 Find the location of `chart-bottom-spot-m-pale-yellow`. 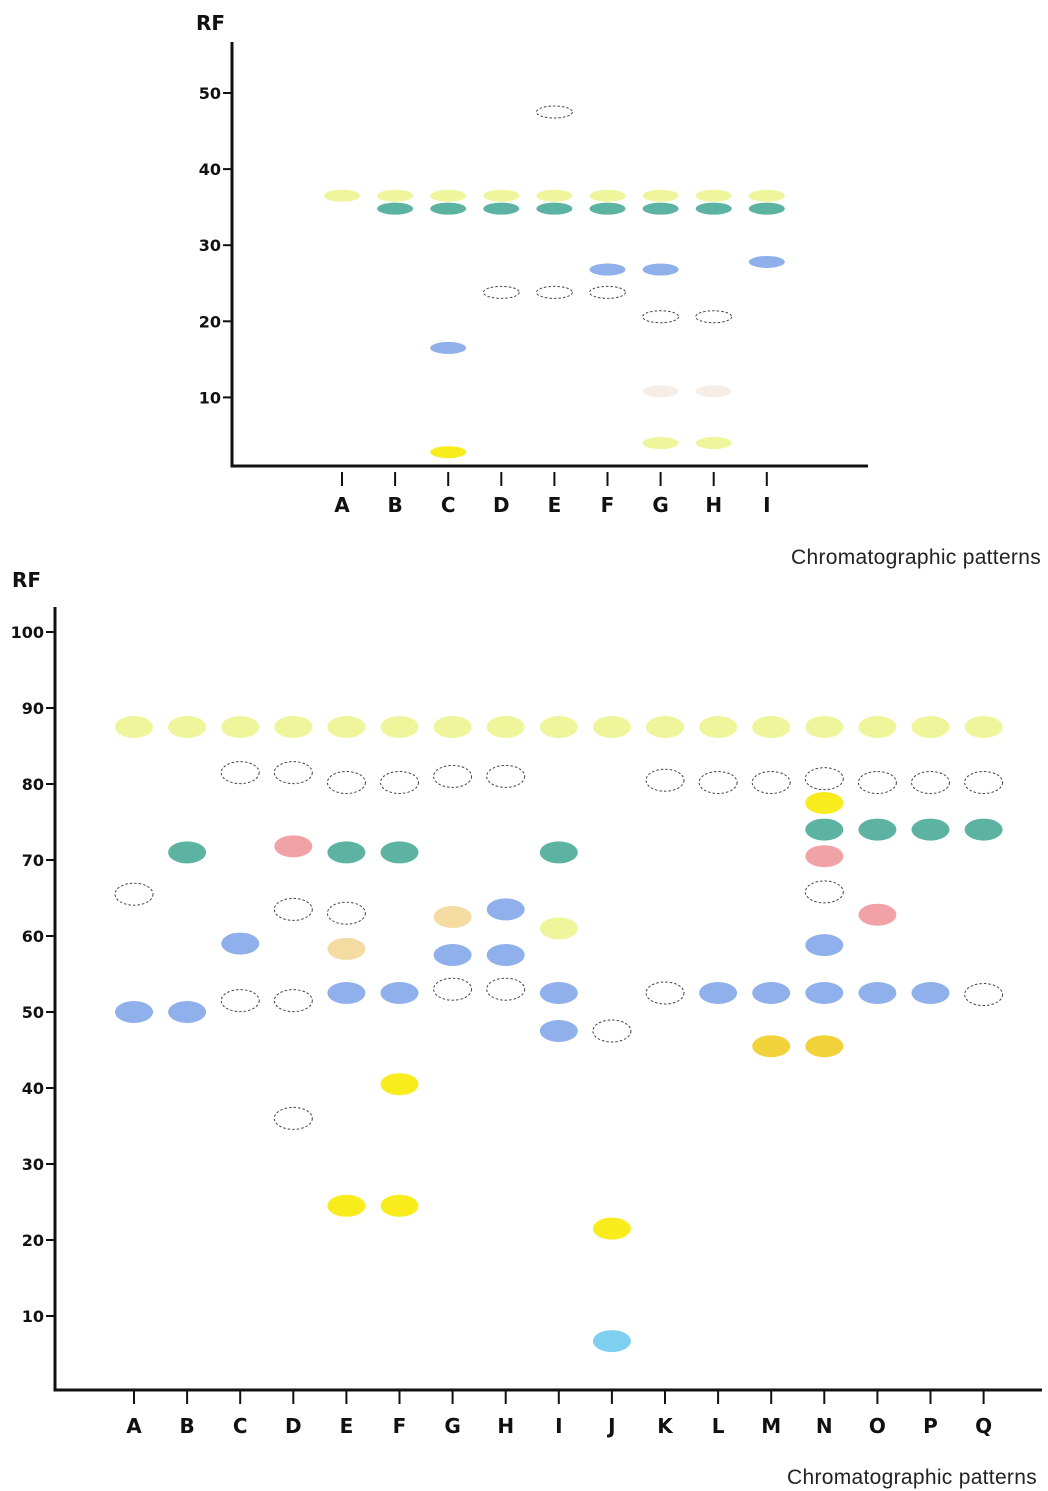

chart-bottom-spot-m-pale-yellow is located at coordinates (771, 727).